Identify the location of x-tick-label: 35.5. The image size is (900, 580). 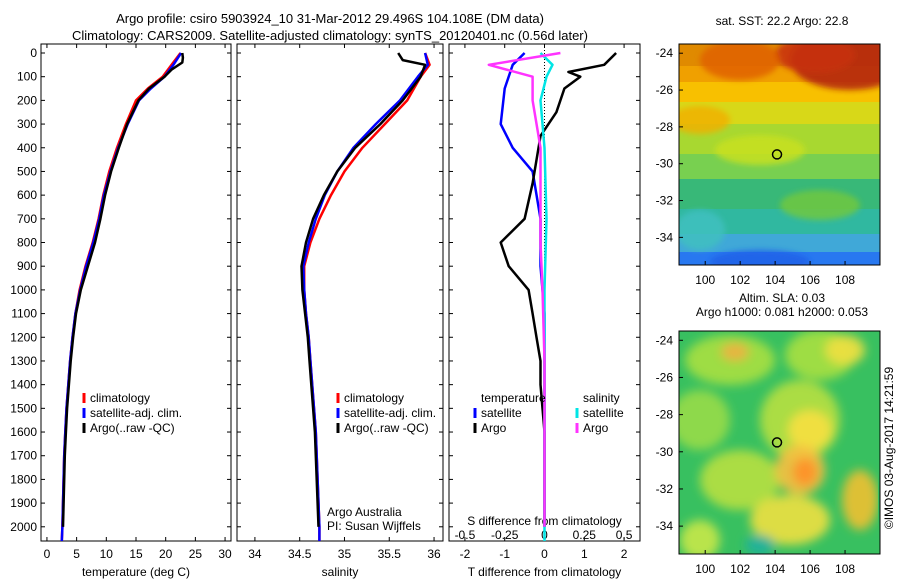
(390, 554).